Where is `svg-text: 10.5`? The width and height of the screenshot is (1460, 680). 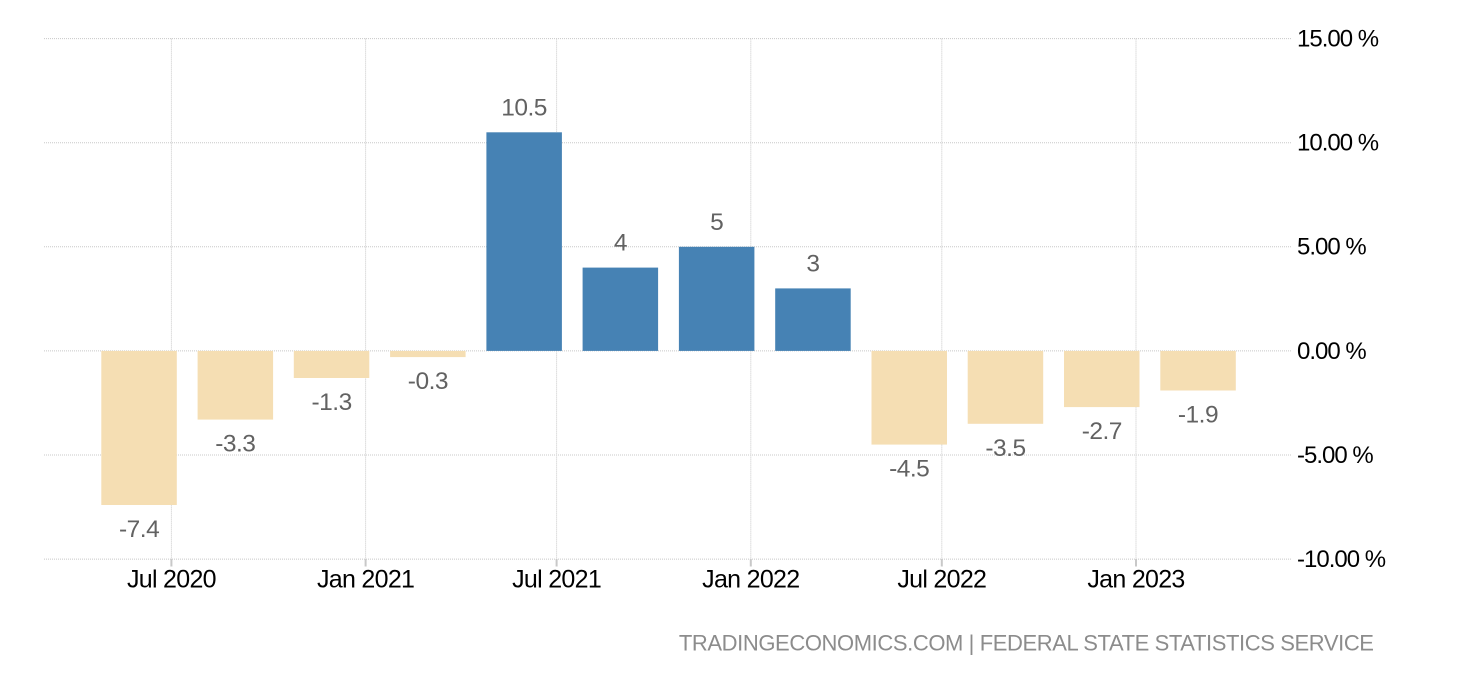
svg-text: 10.5 is located at coordinates (524, 107).